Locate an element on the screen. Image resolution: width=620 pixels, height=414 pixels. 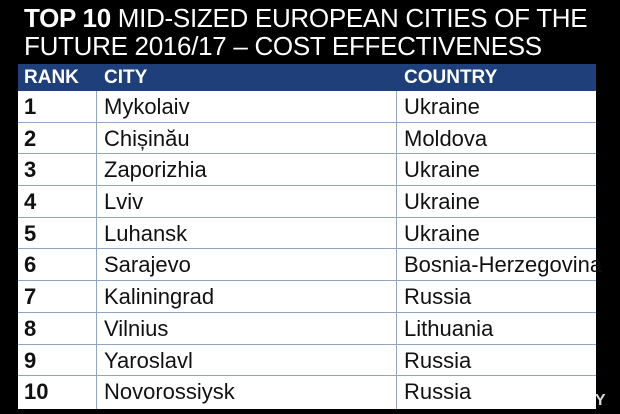
city-cell: Novorossiysk is located at coordinates (169, 392).